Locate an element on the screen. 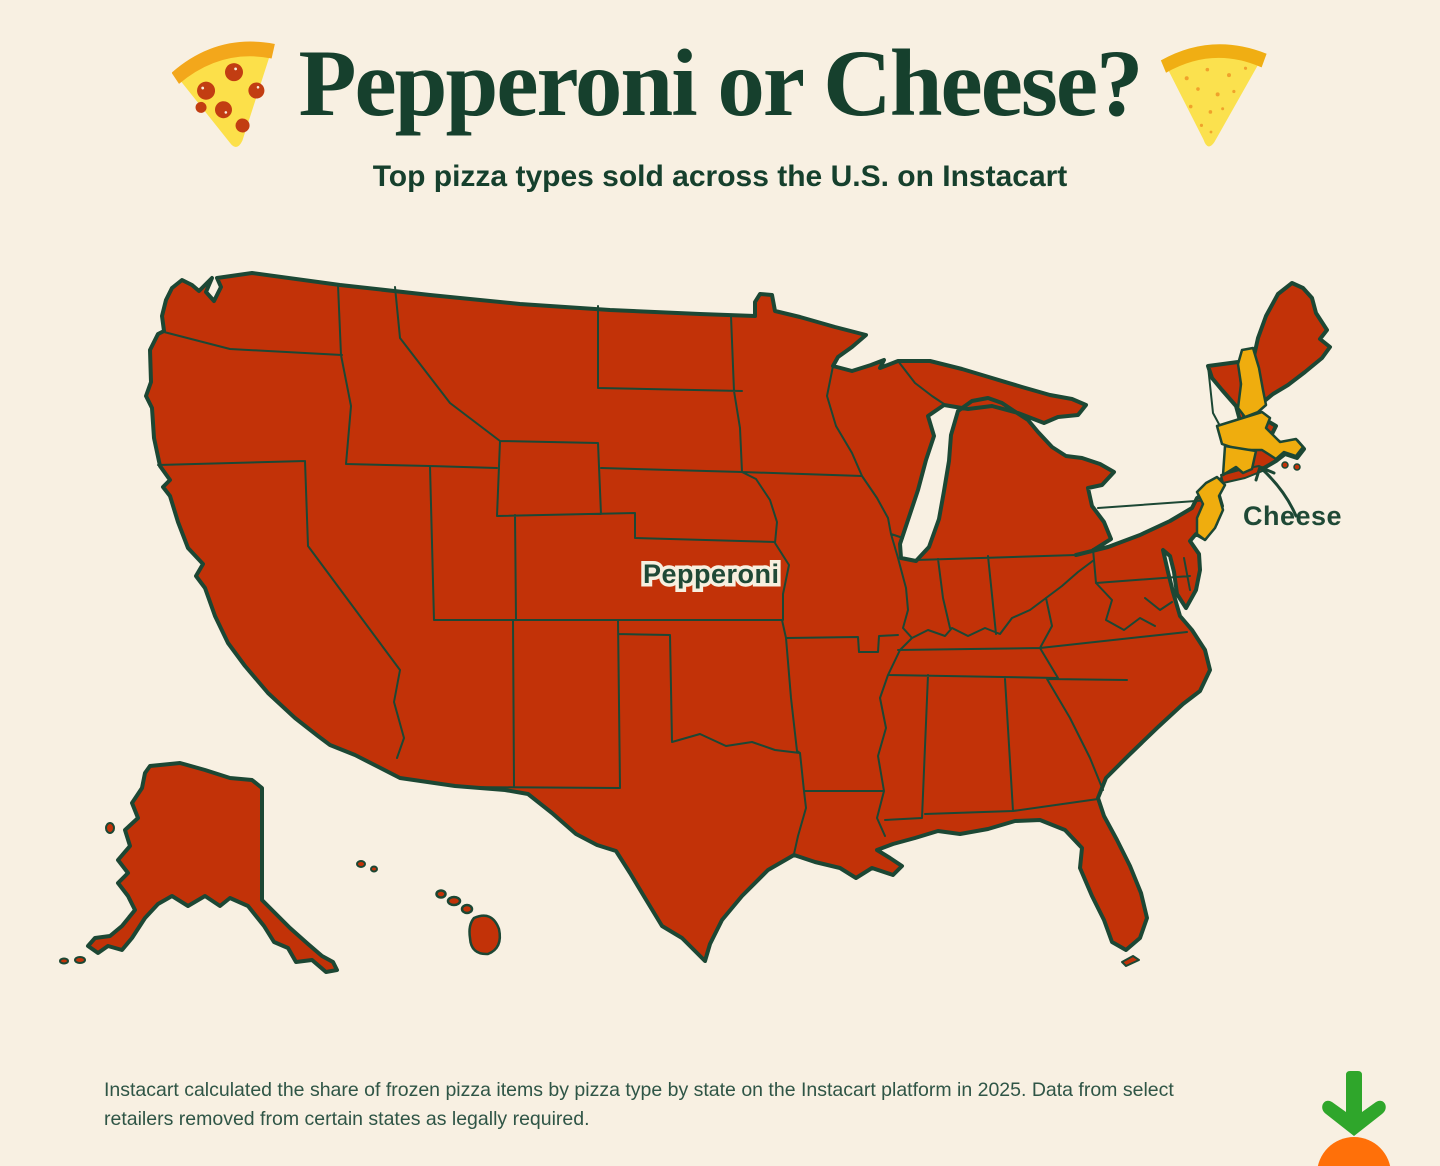 This screenshot has height=1166, width=1440. instacart-carrot-logo is located at coordinates (1354, 1118).